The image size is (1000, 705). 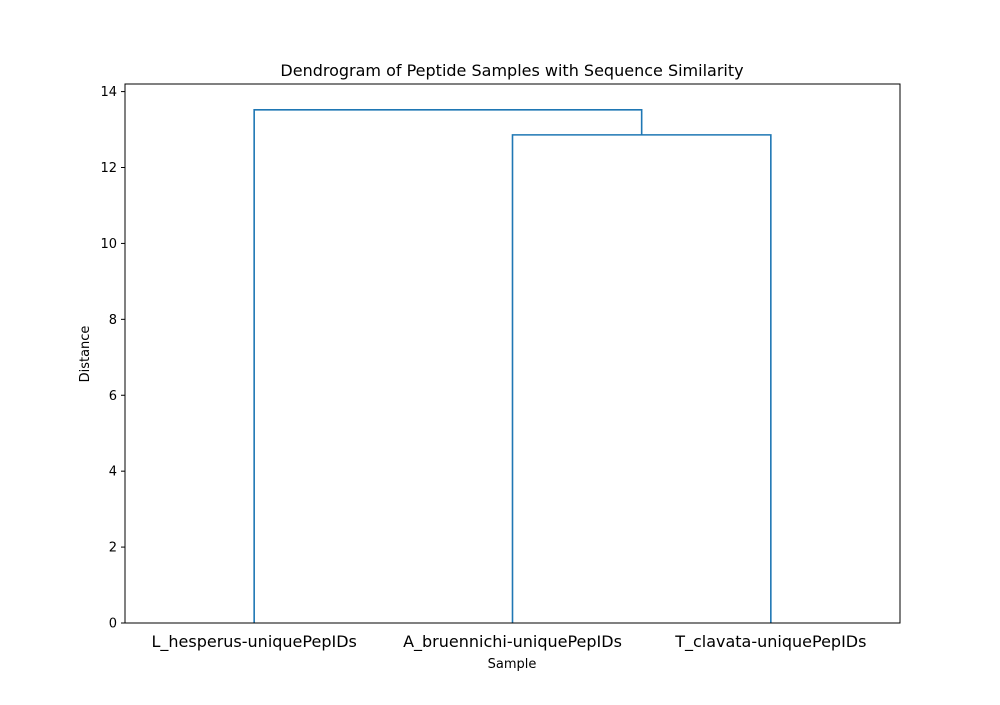 I want to click on y-tick-label: 4, so click(x=113, y=472).